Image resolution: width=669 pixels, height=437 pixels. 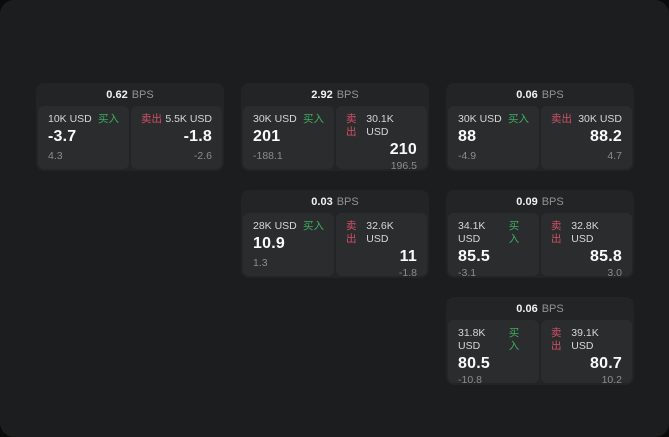 I want to click on sell-cell-top: 卖出 30K USD, so click(x=586, y=119).